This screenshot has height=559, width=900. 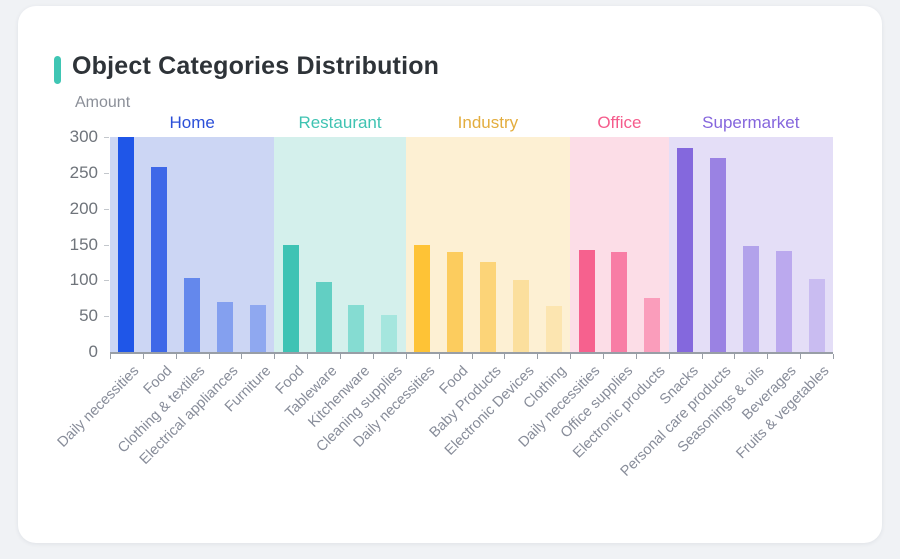 I want to click on group-panel-restaurant, so click(x=340, y=244).